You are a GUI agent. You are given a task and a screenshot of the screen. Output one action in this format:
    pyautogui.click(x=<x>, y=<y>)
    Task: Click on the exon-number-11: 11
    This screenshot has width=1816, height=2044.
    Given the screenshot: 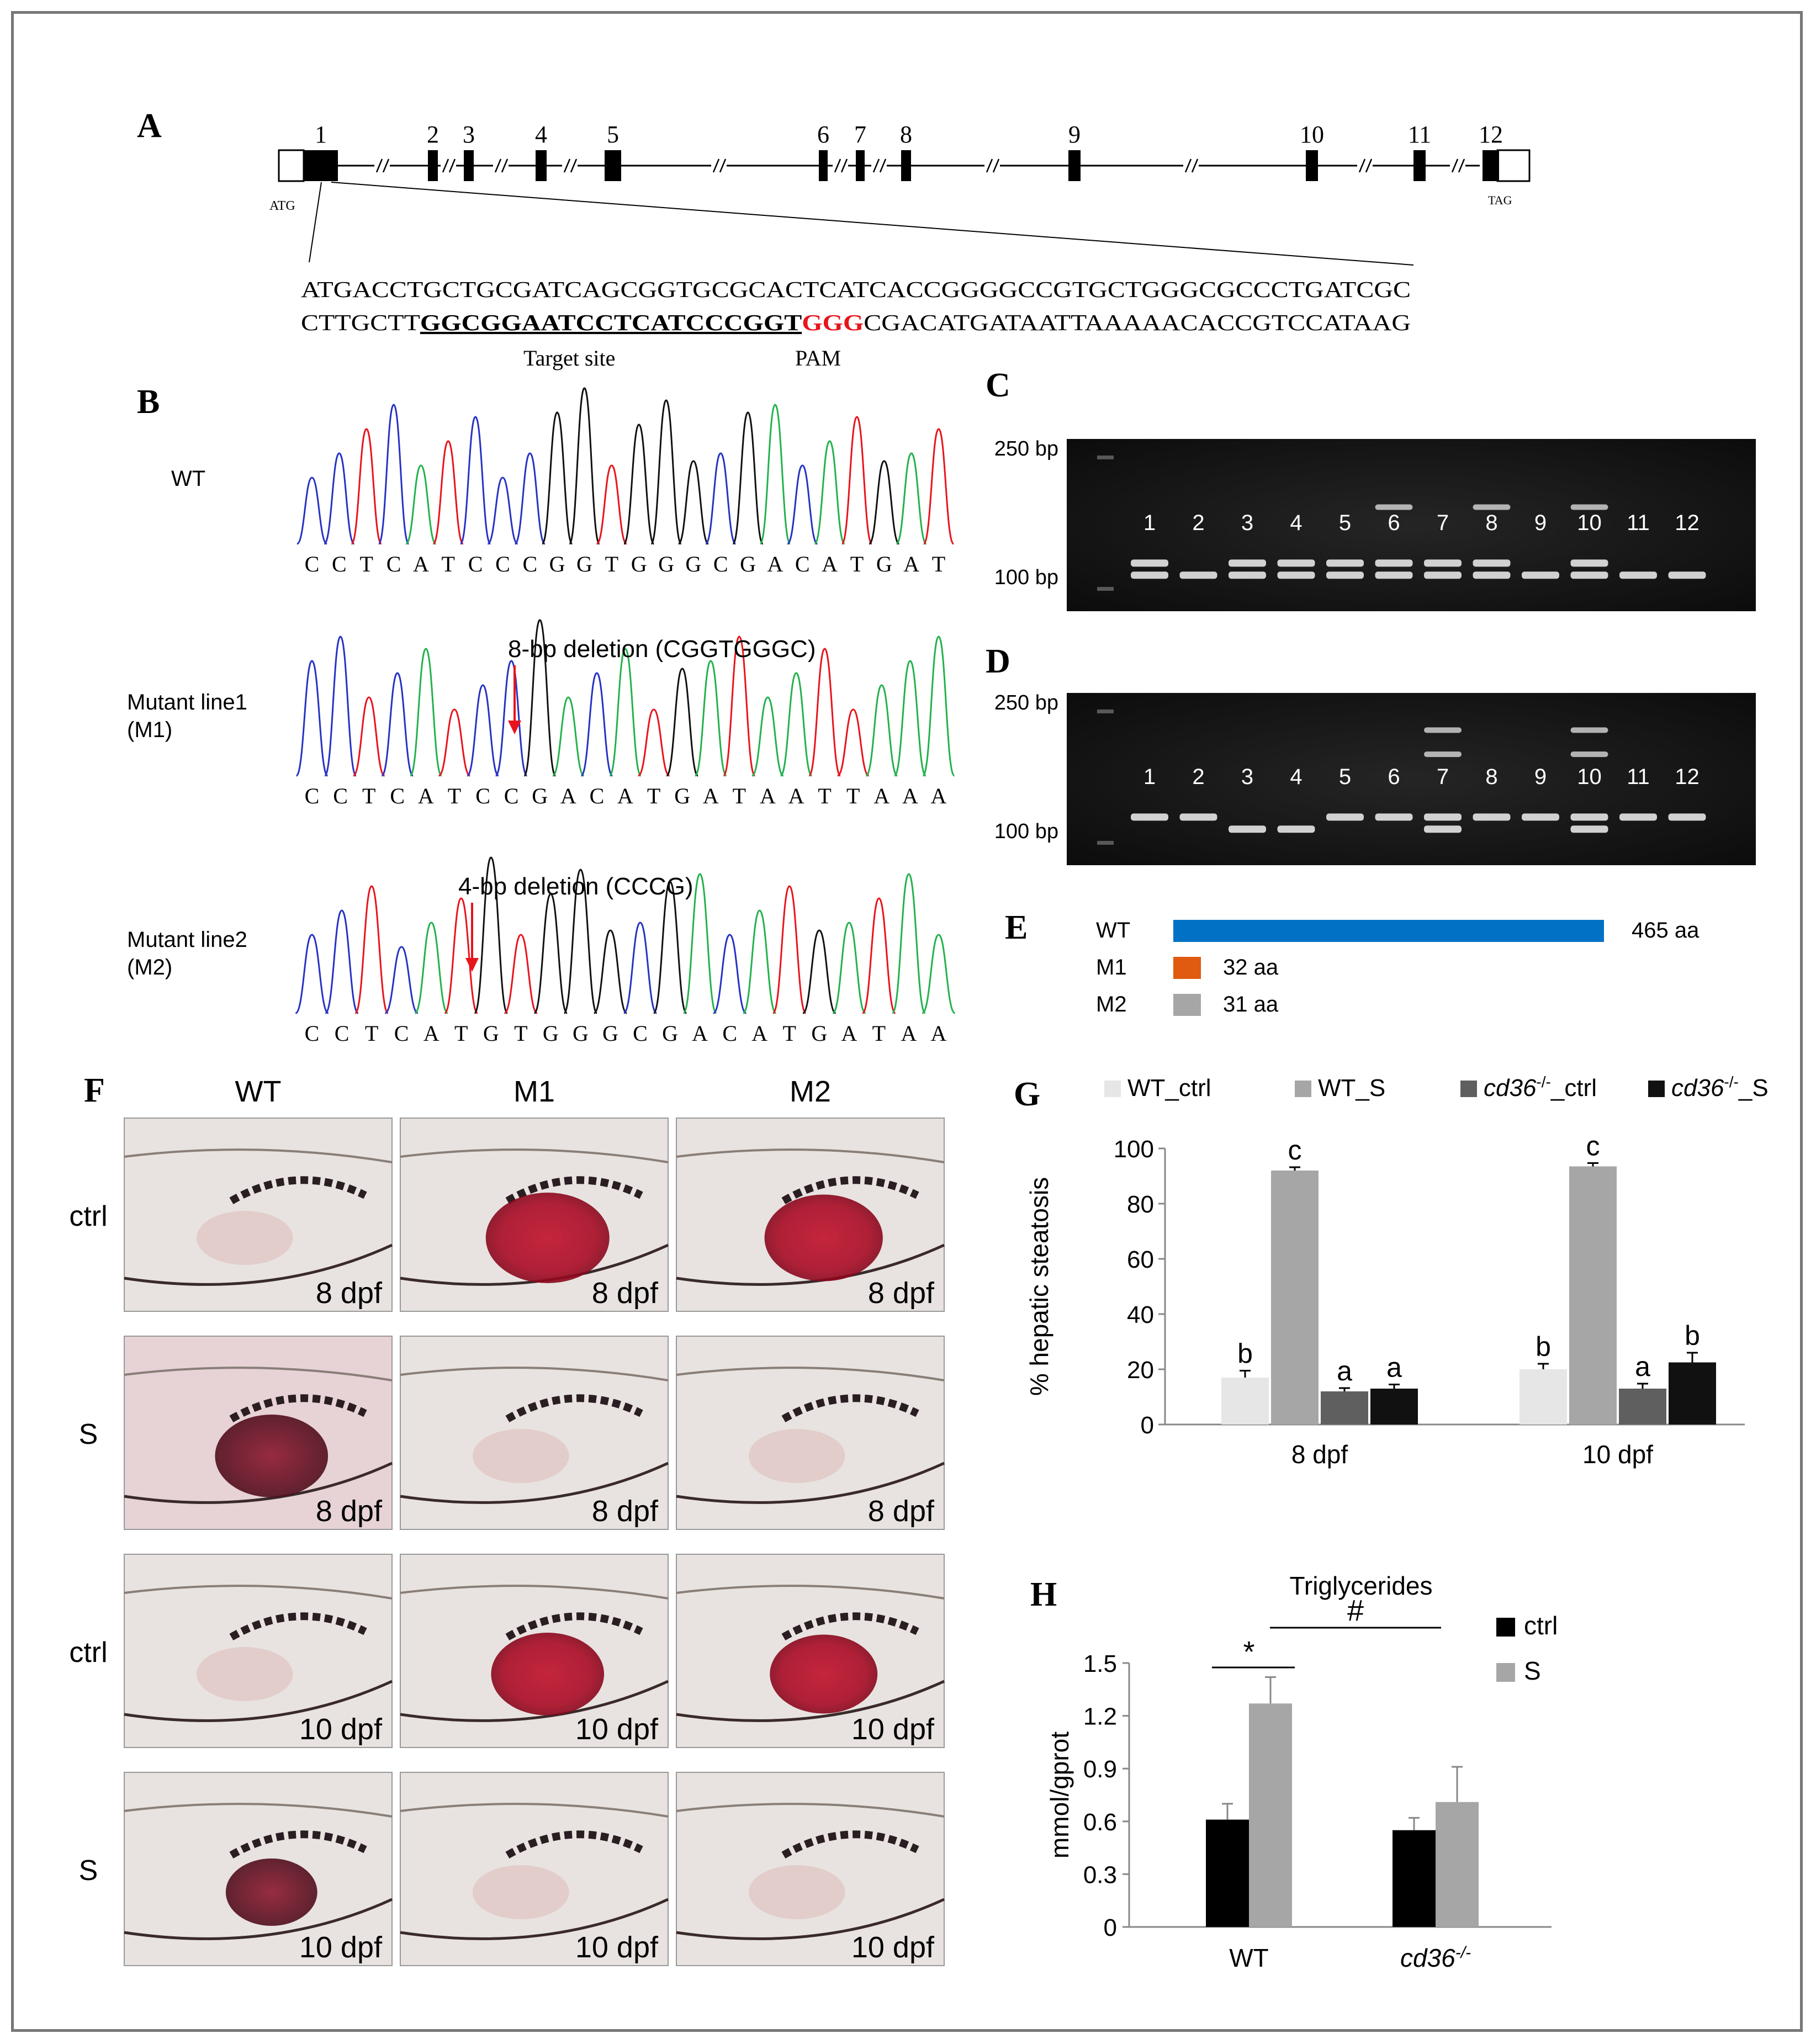 What is the action you would take?
    pyautogui.click(x=1419, y=134)
    